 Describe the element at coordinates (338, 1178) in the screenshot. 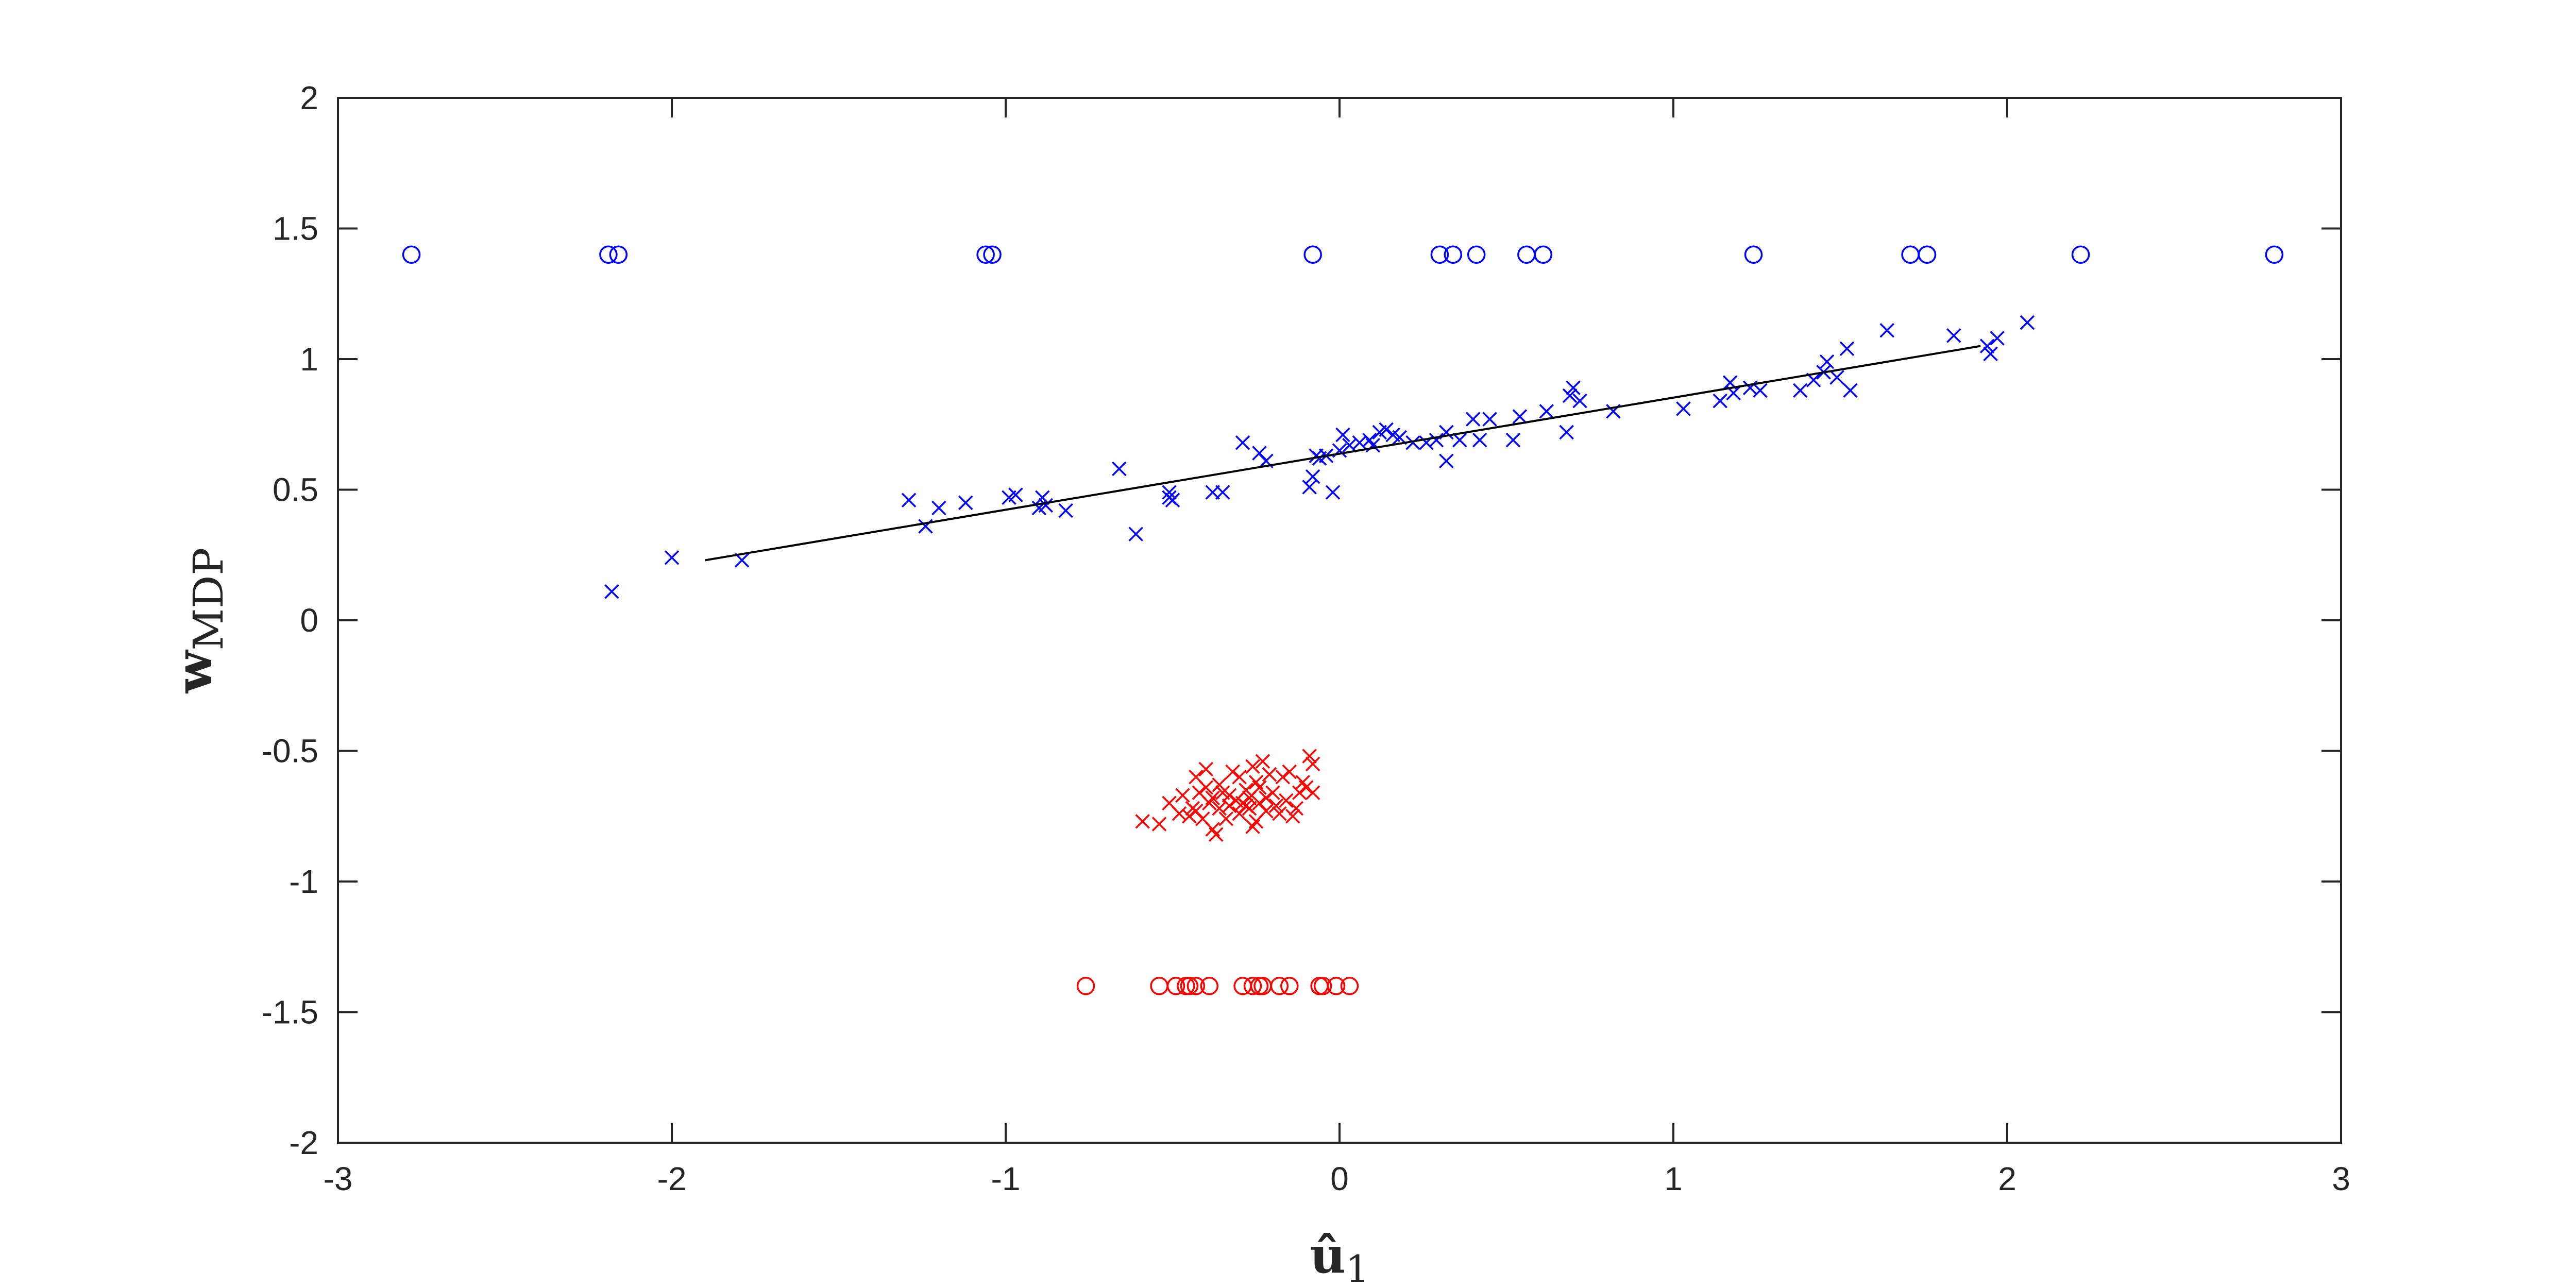

I see `x-tick-label: -3` at that location.